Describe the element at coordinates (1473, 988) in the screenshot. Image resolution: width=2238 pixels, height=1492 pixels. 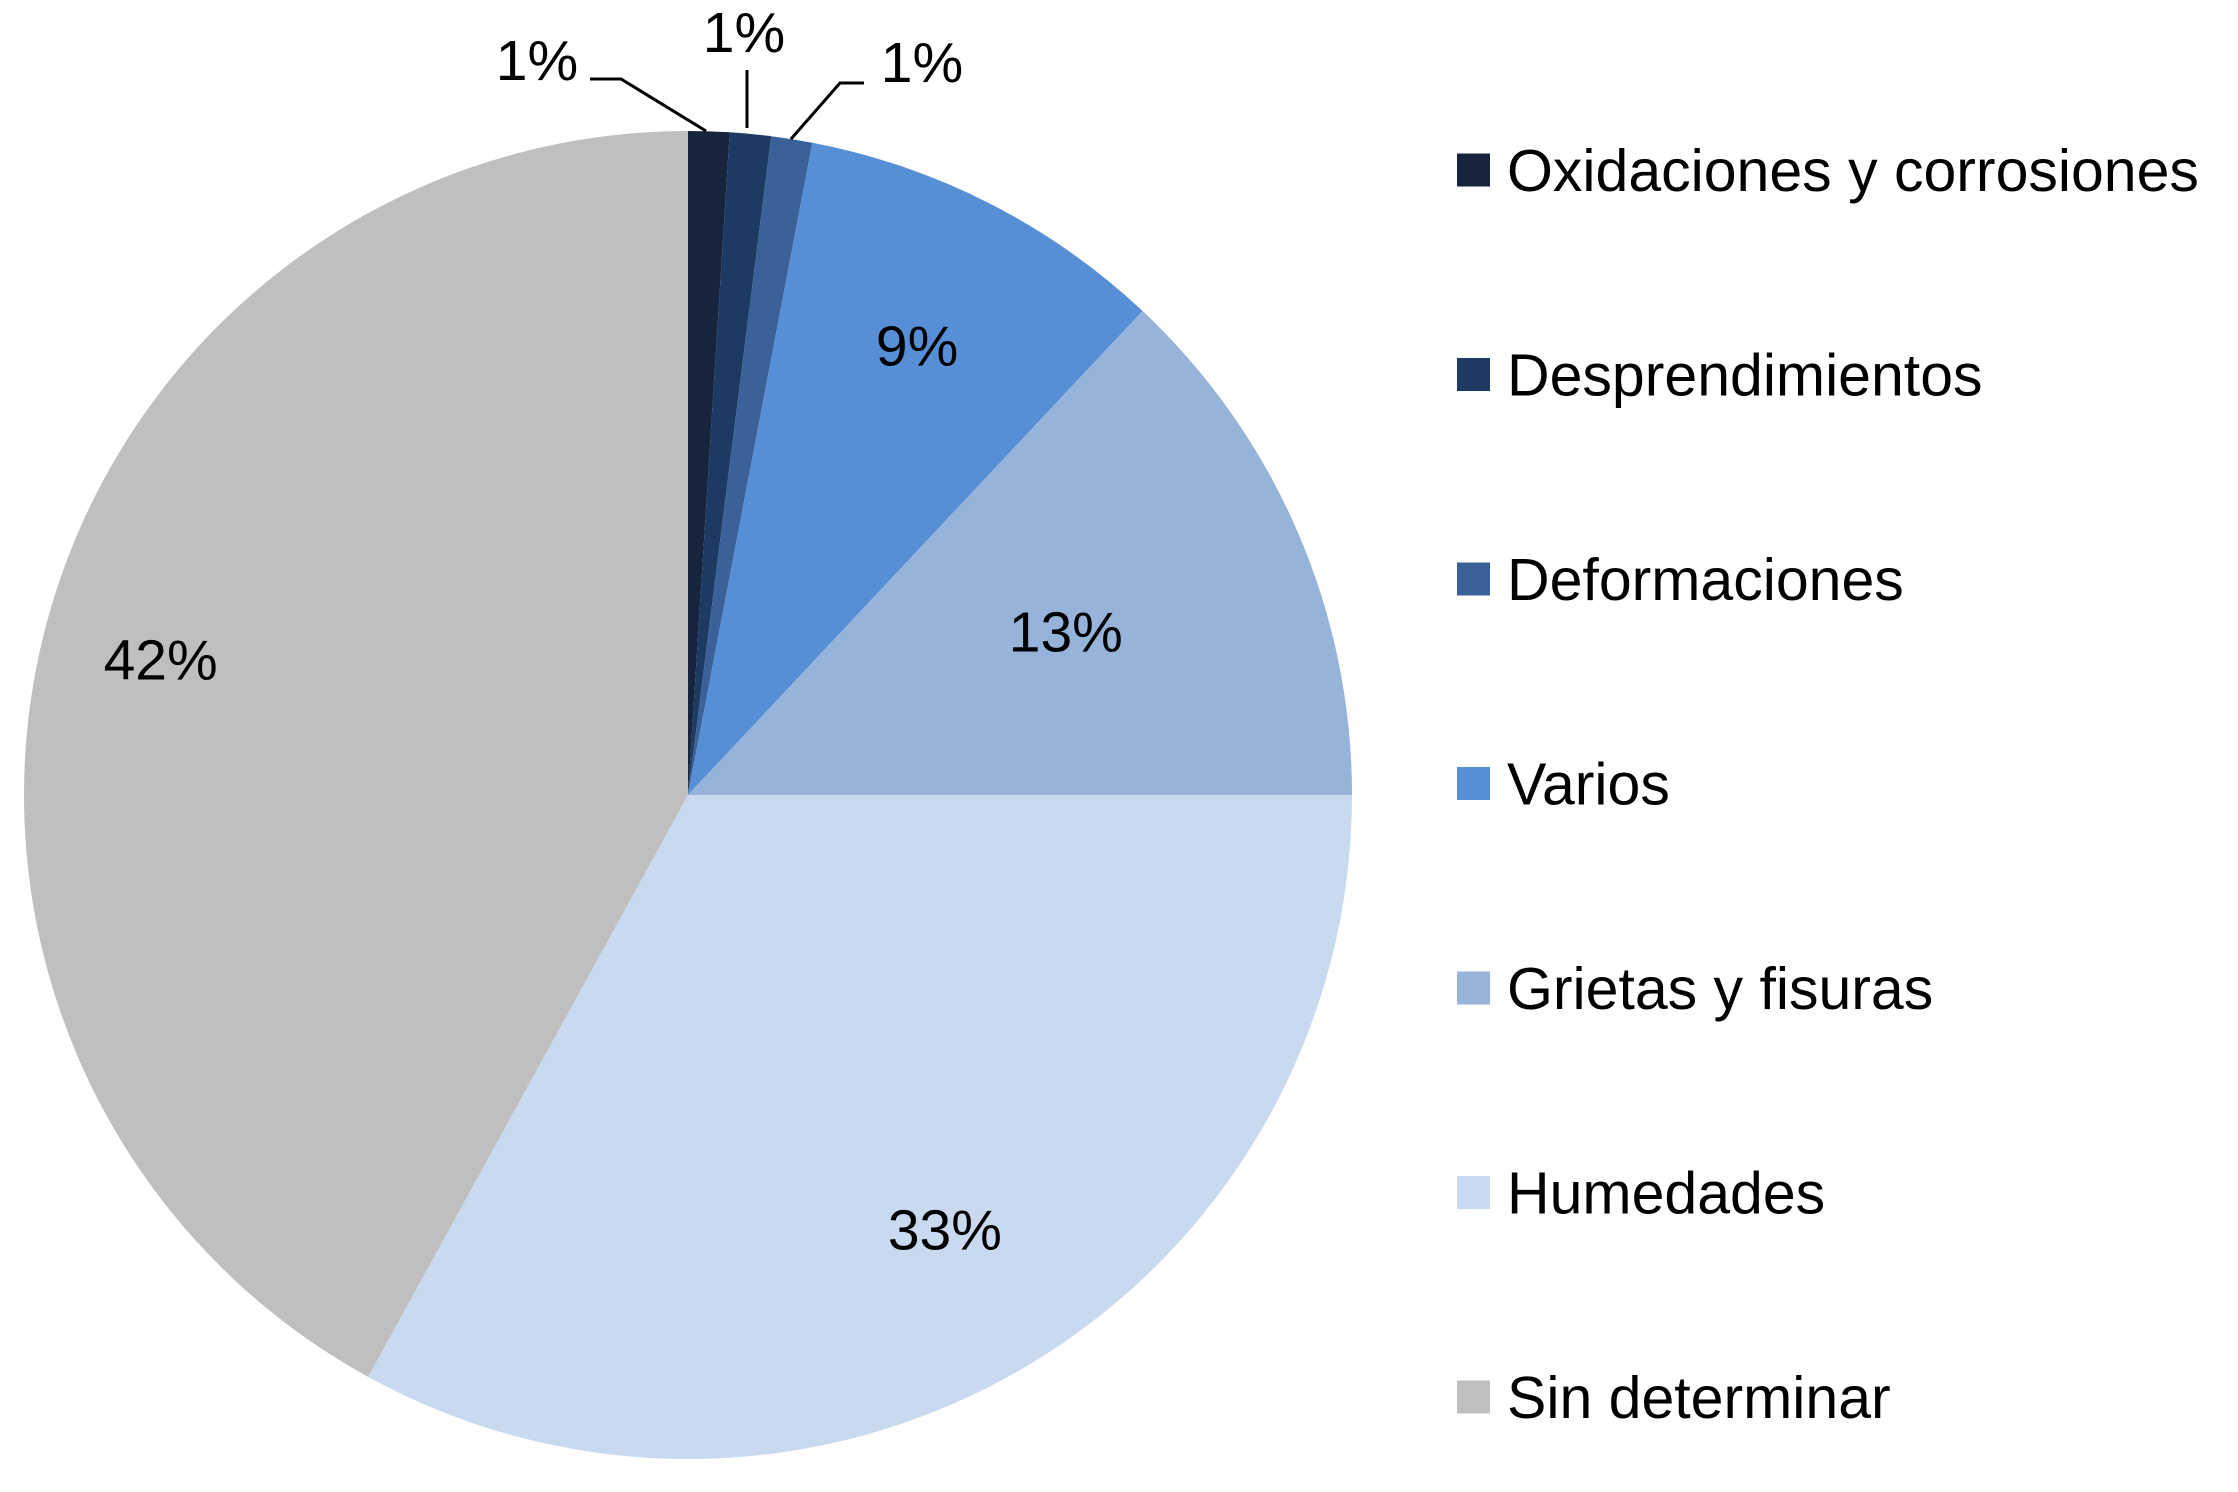
I see `legend-swatch-grietas-y-fisuras` at that location.